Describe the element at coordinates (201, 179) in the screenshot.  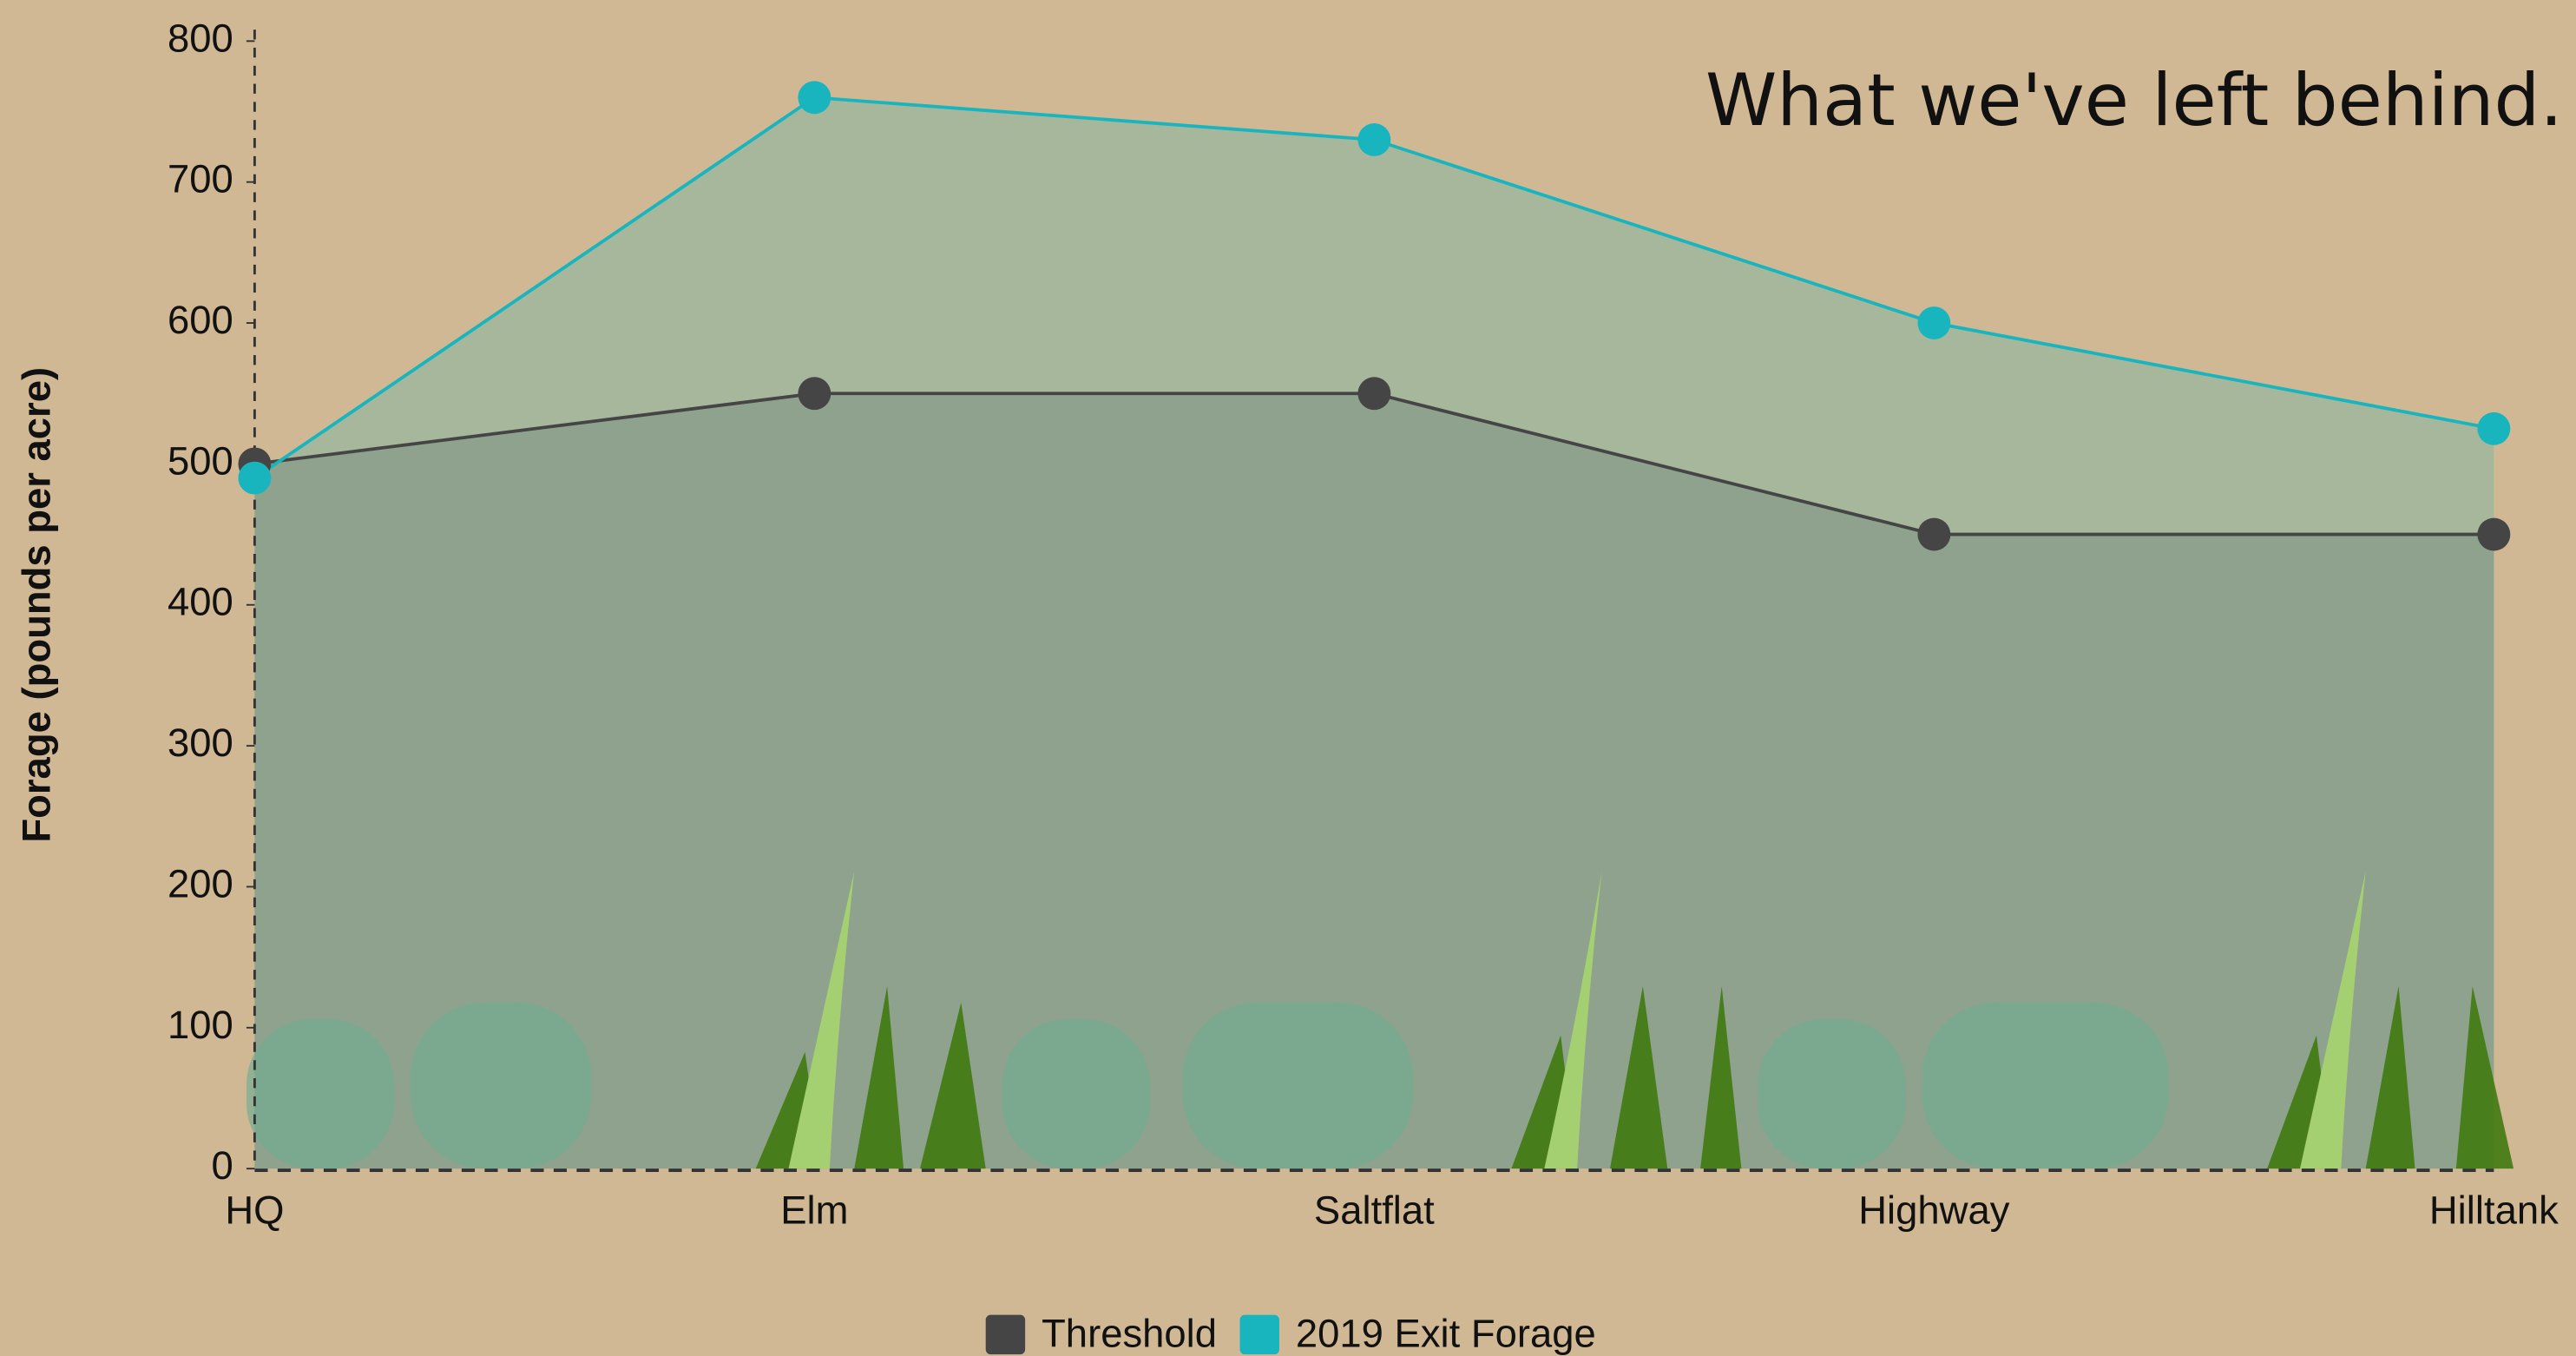
I see `y-tick-label: 700` at that location.